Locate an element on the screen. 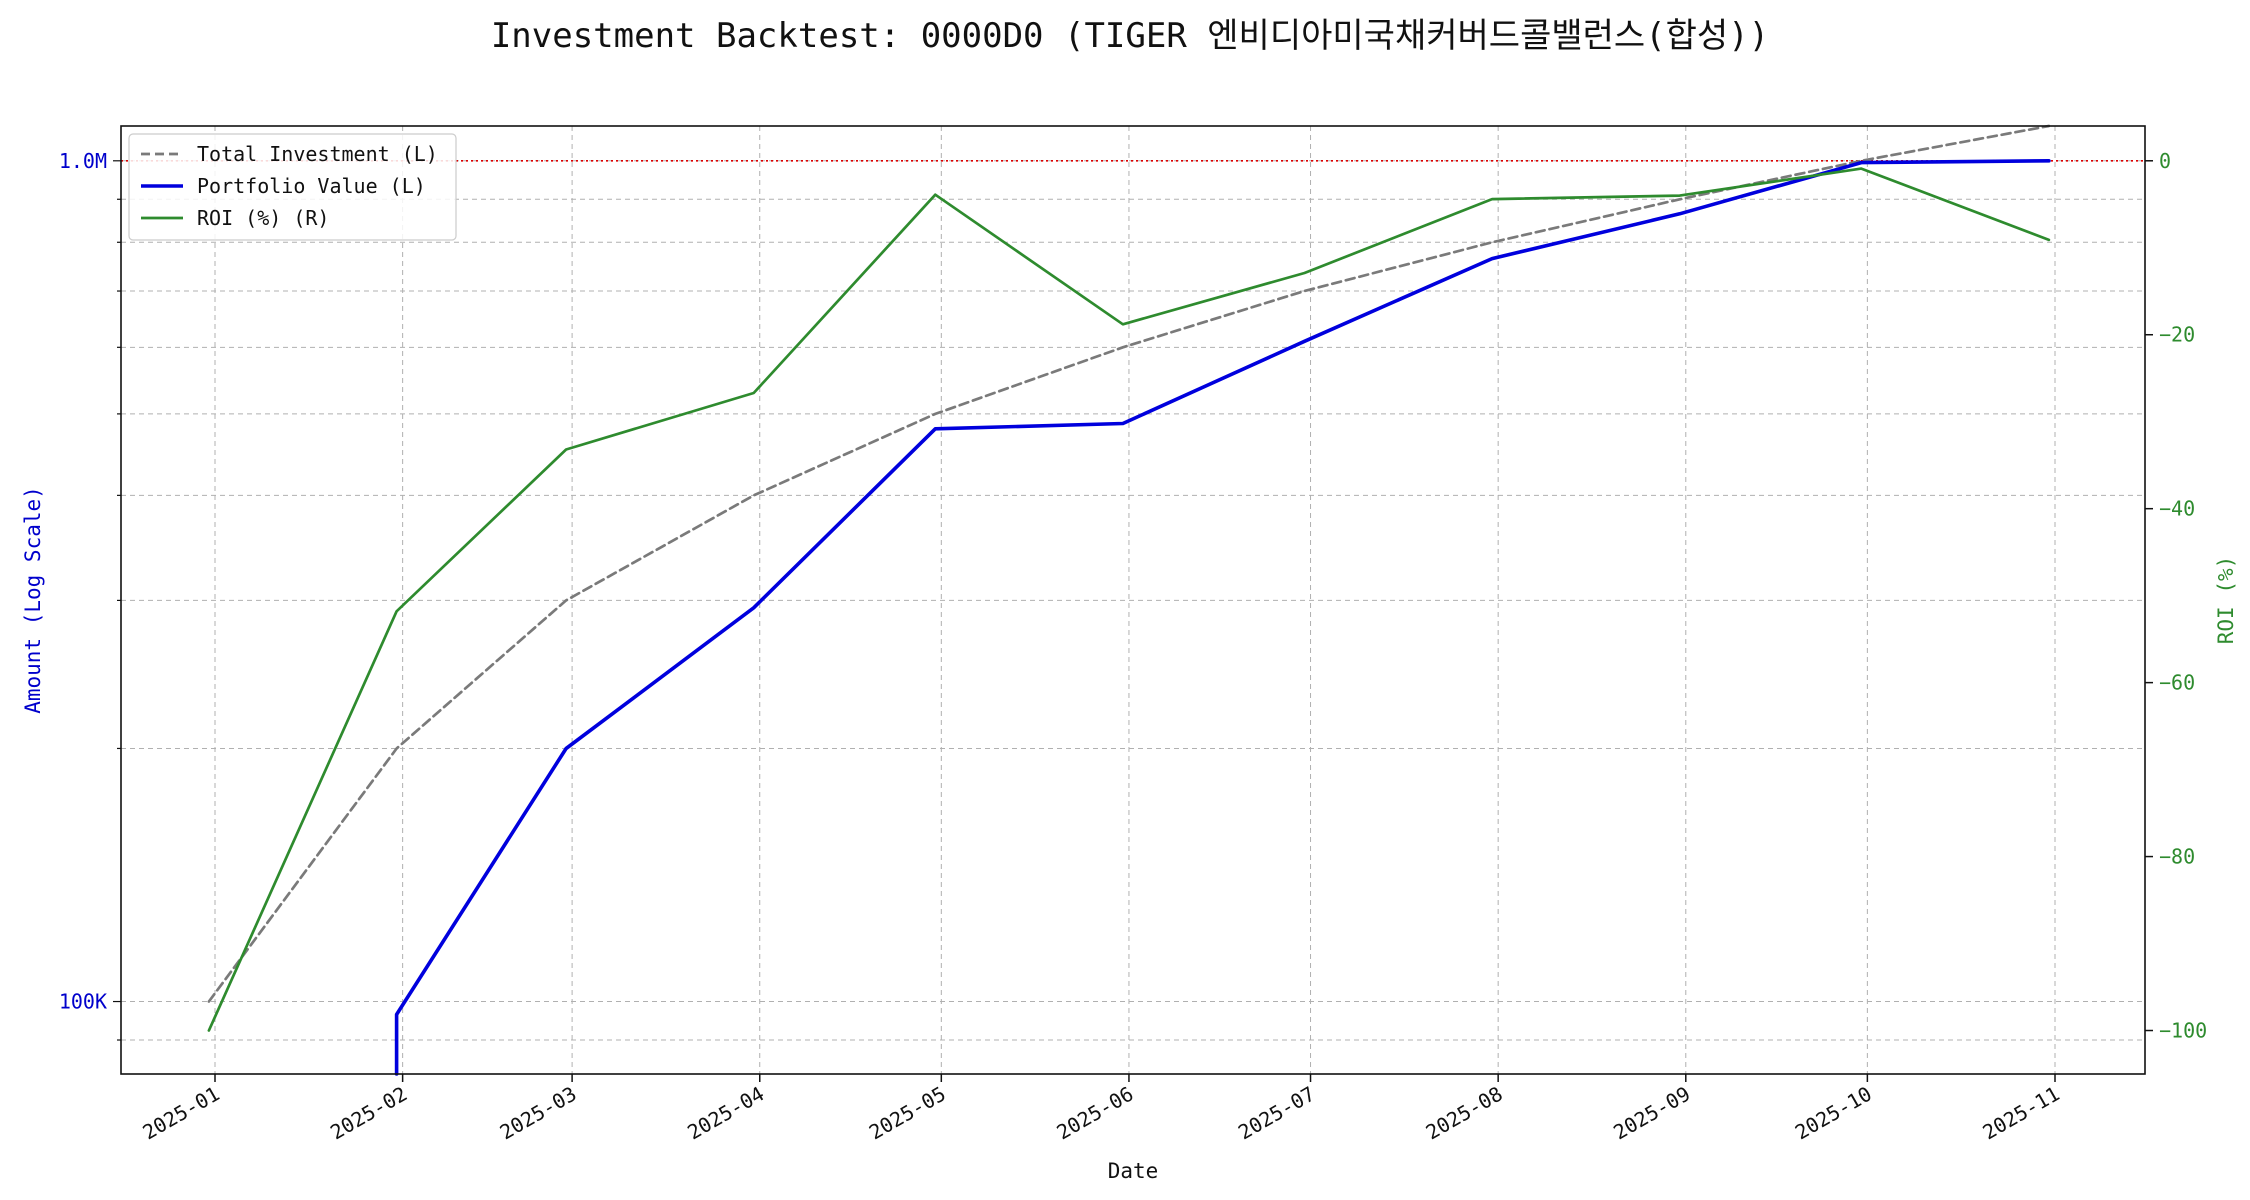  left-tick-label: 1.0M is located at coordinates (83, 161).